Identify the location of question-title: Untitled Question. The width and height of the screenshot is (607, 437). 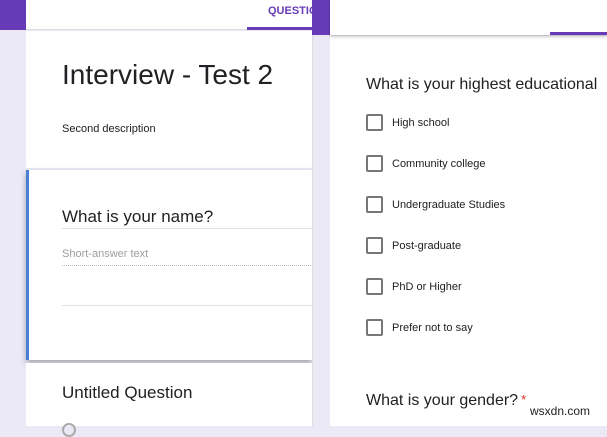
(127, 392).